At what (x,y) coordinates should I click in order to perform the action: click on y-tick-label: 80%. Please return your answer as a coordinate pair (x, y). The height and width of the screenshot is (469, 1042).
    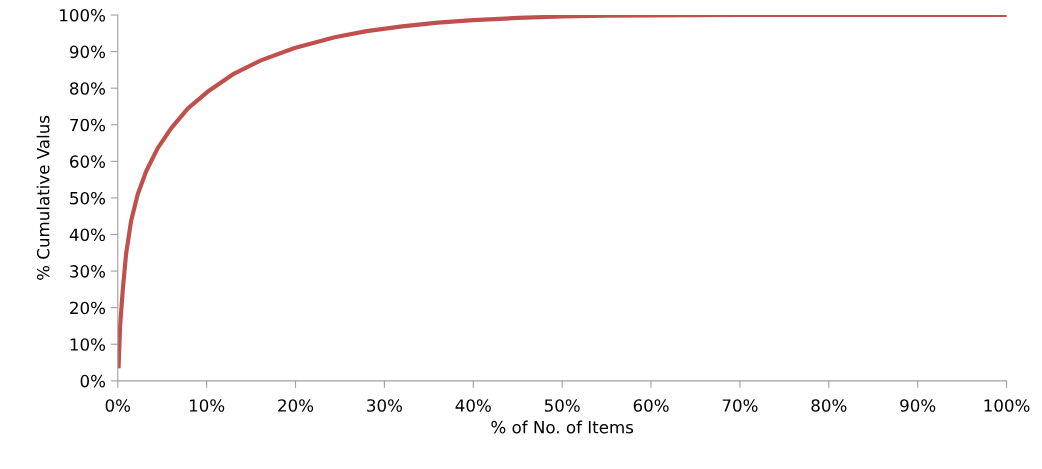
    Looking at the image, I should click on (88, 88).